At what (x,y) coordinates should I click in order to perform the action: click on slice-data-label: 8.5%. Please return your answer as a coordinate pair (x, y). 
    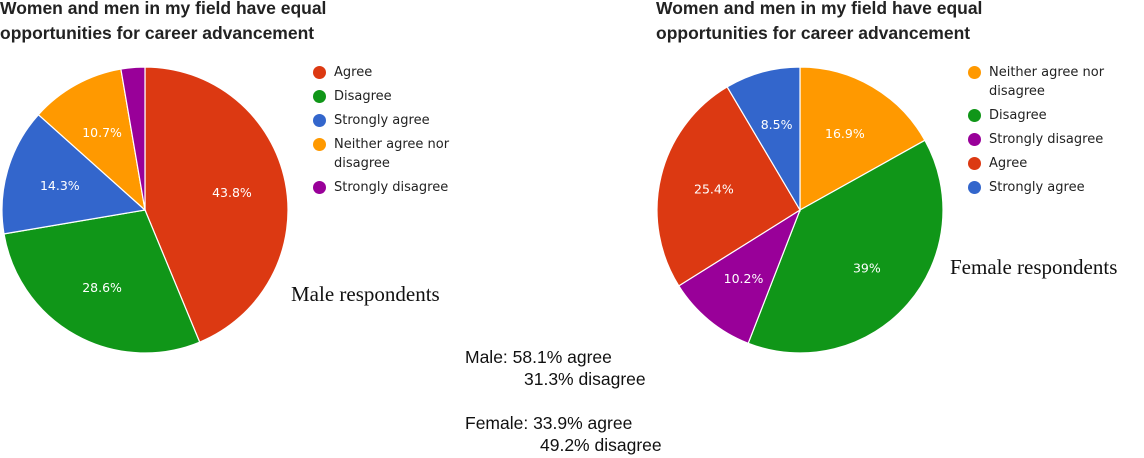
    Looking at the image, I should click on (777, 124).